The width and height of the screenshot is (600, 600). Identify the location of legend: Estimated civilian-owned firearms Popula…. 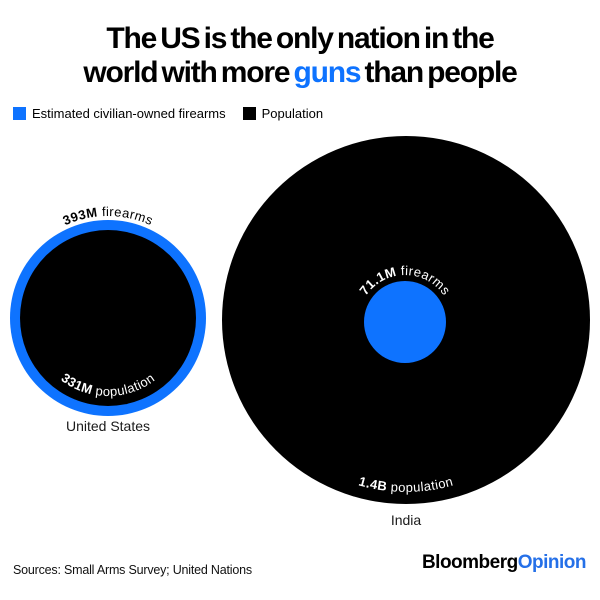
(168, 113).